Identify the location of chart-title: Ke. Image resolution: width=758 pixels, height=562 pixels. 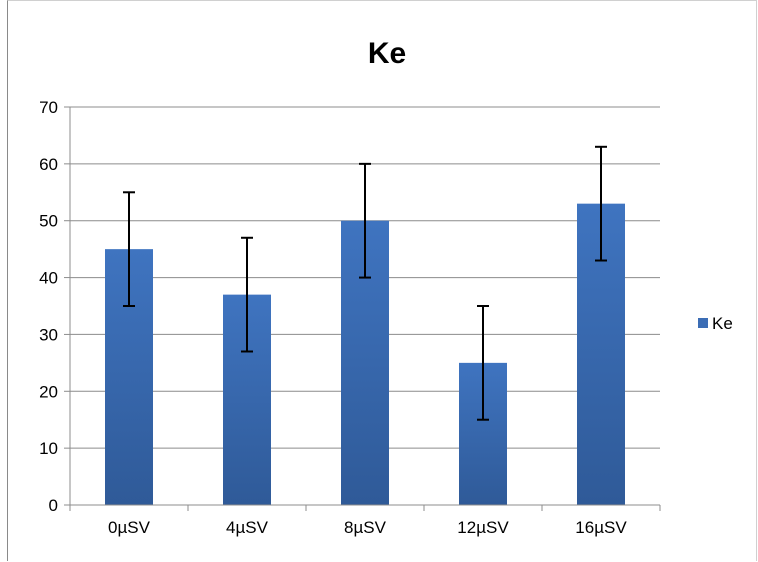
(387, 53).